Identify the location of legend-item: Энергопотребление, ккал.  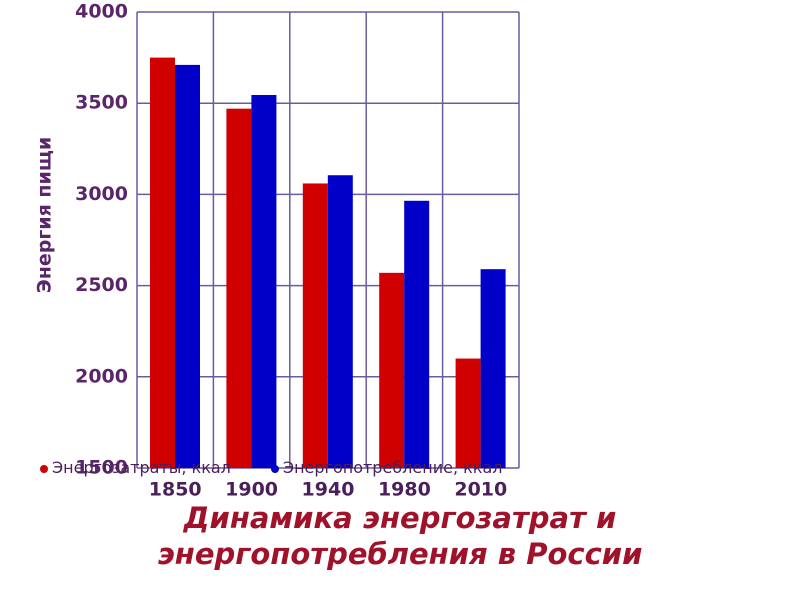
(386, 467).